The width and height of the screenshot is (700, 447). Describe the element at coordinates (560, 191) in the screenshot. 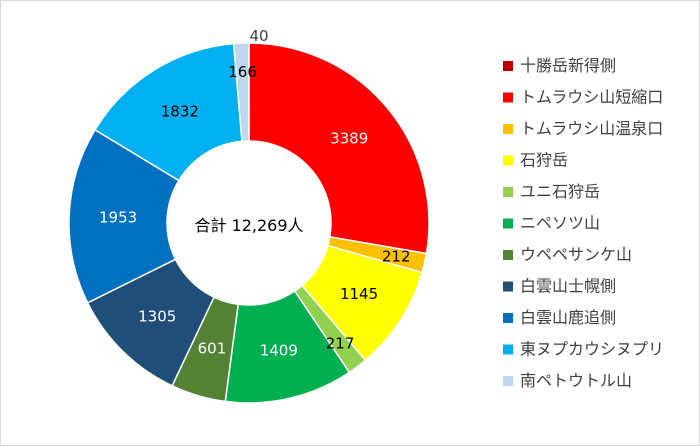

I see `legend-label-4: ユニ石狩岳` at that location.